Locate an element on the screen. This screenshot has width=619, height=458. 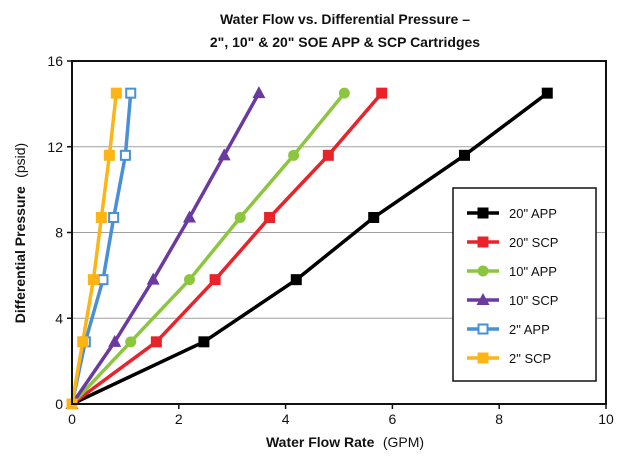
y-tick-label: 16 is located at coordinates (55, 61).